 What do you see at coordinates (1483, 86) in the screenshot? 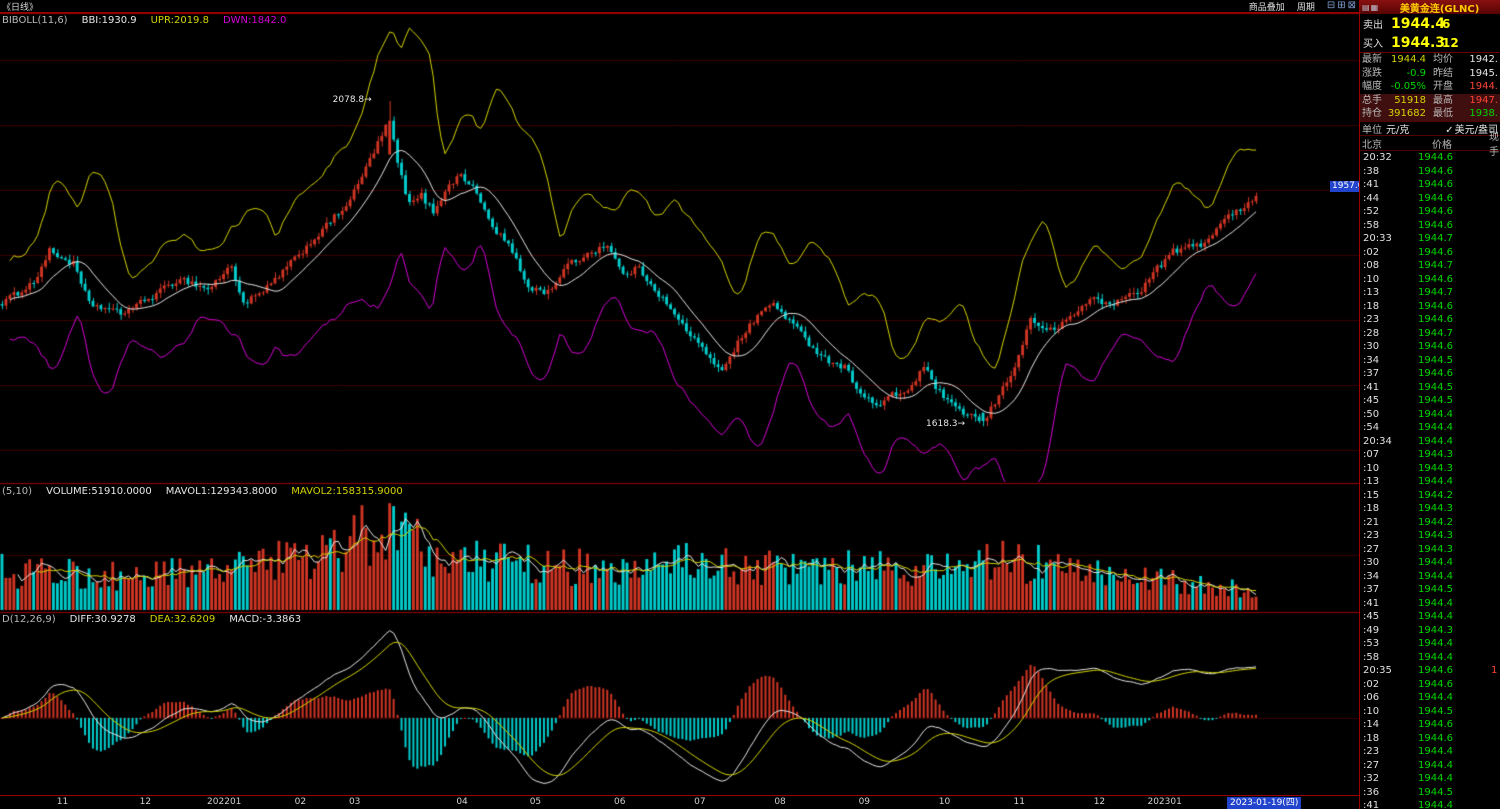
I see `stat-value: 1944.` at bounding box center [1483, 86].